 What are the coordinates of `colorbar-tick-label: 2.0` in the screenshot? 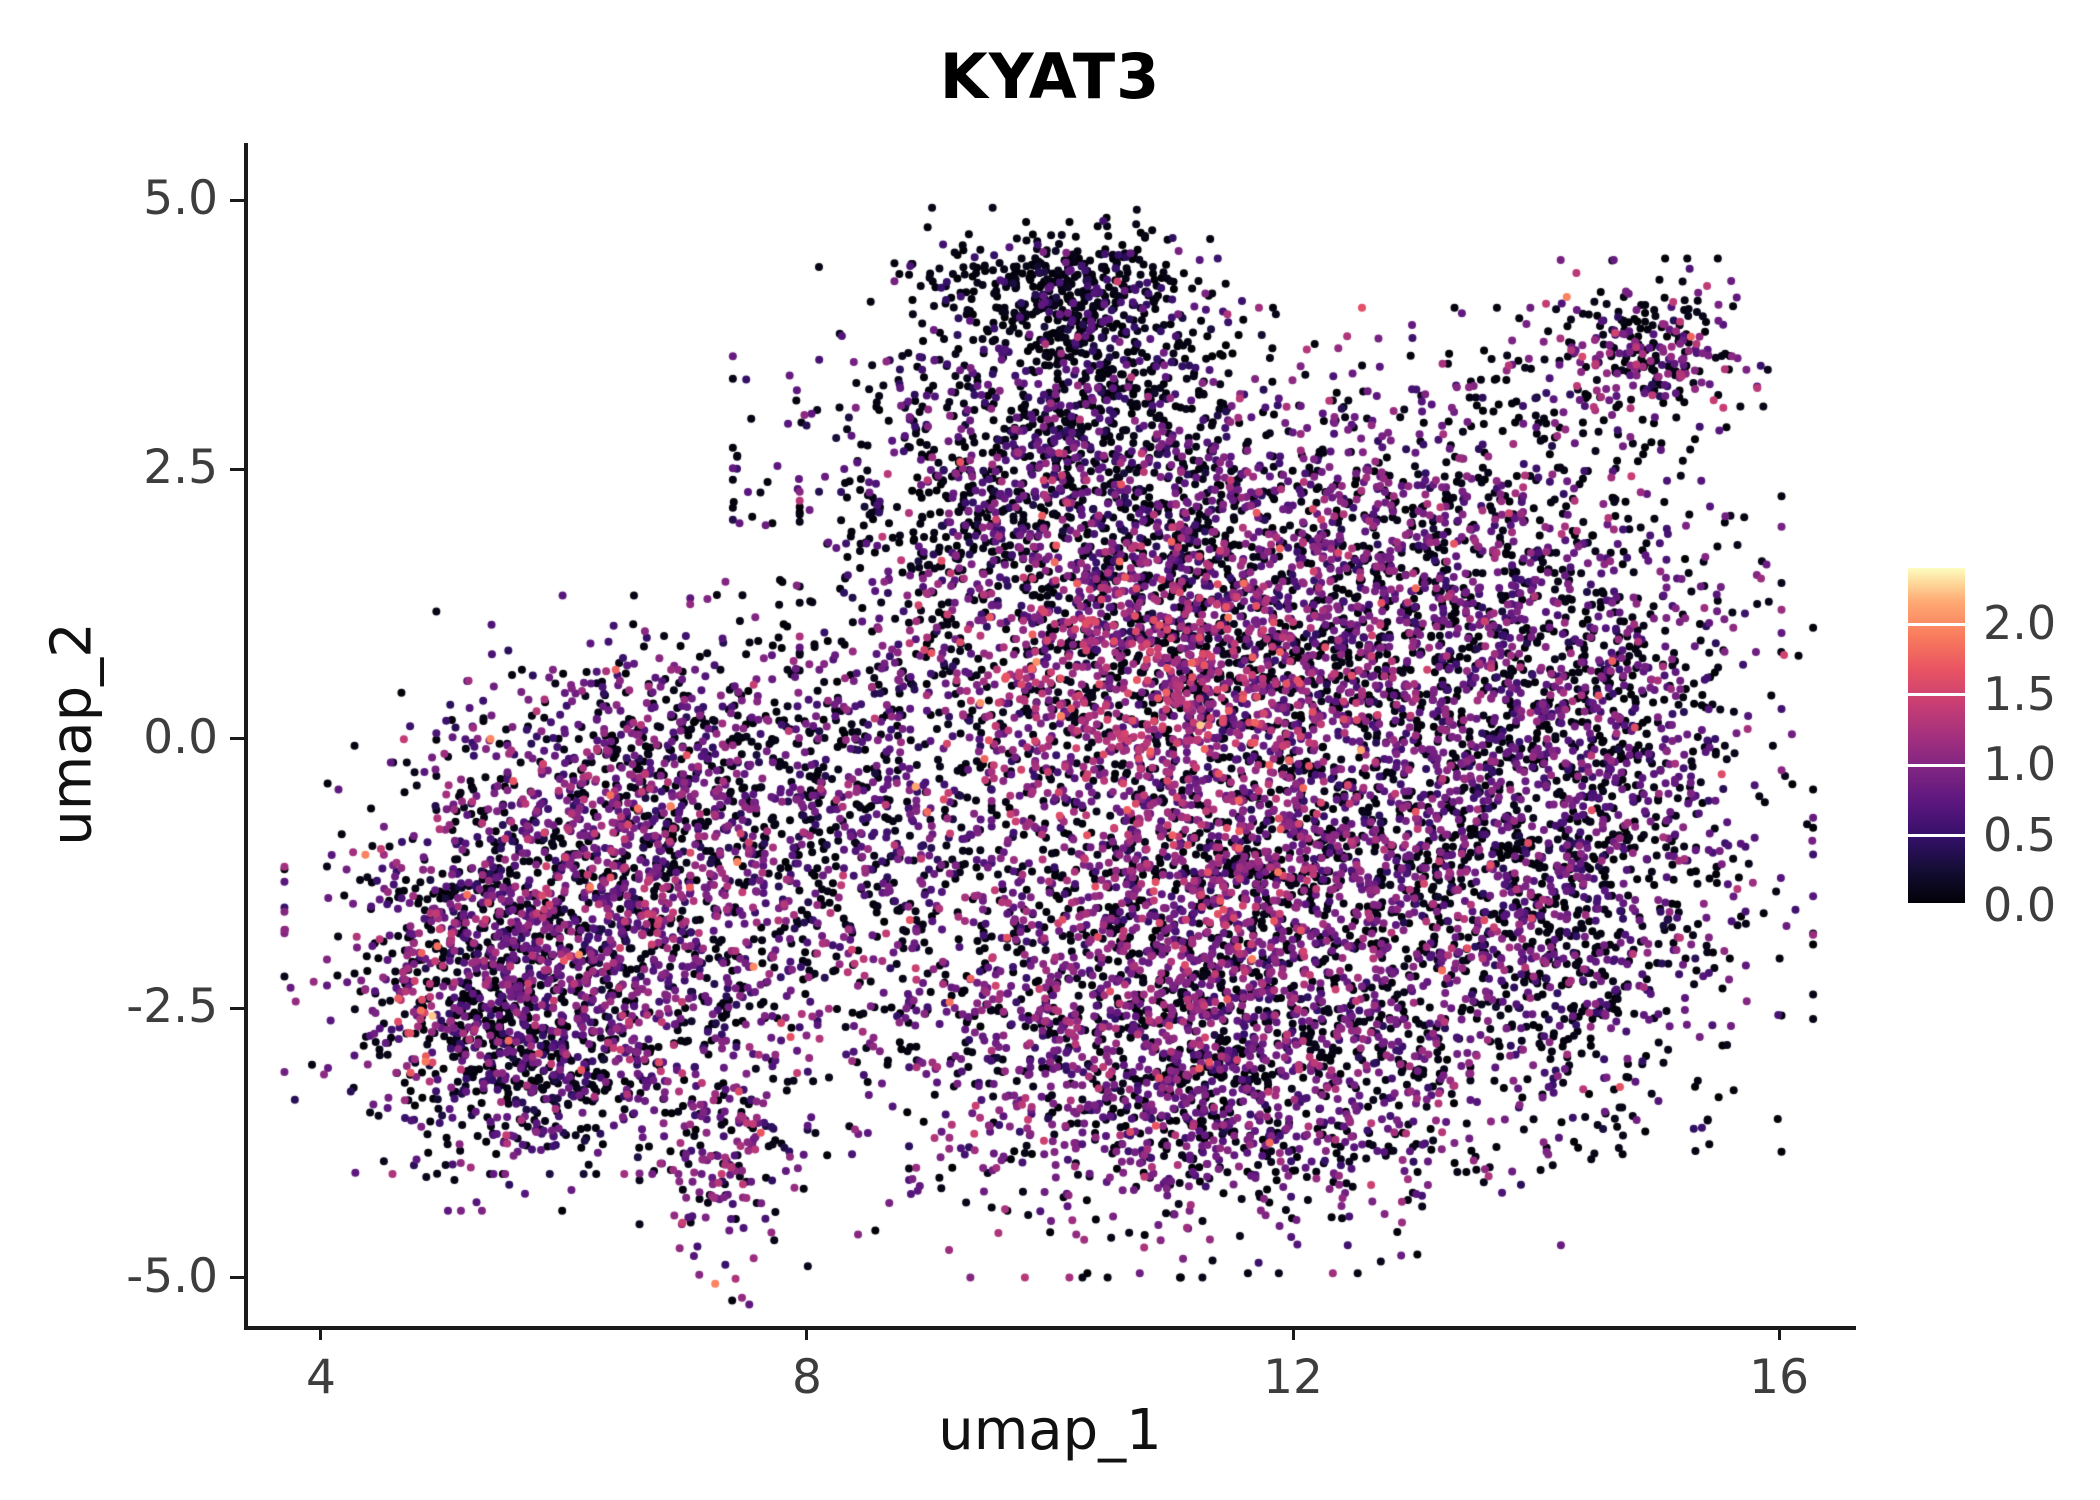 It's located at (2020, 623).